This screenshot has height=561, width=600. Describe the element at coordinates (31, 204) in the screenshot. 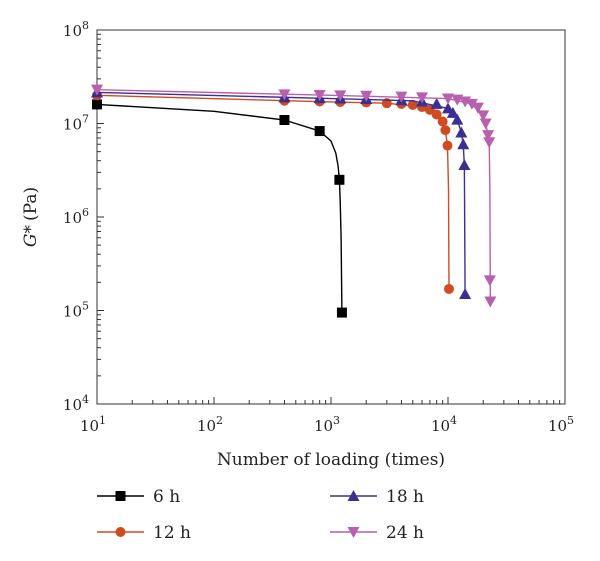

I see `y-axis-title-unit: (Pa)` at that location.